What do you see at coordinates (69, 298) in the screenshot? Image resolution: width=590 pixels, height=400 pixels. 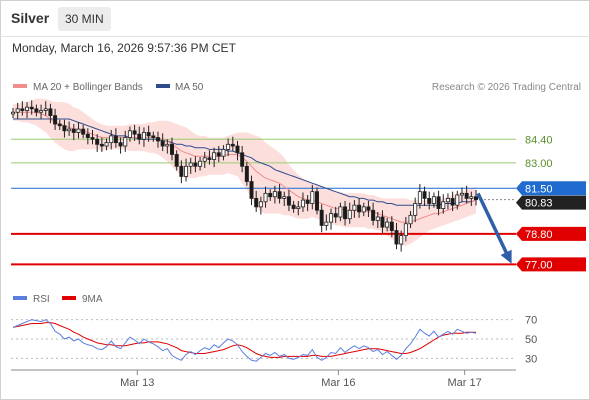 I see `legend-9ma-swatch` at bounding box center [69, 298].